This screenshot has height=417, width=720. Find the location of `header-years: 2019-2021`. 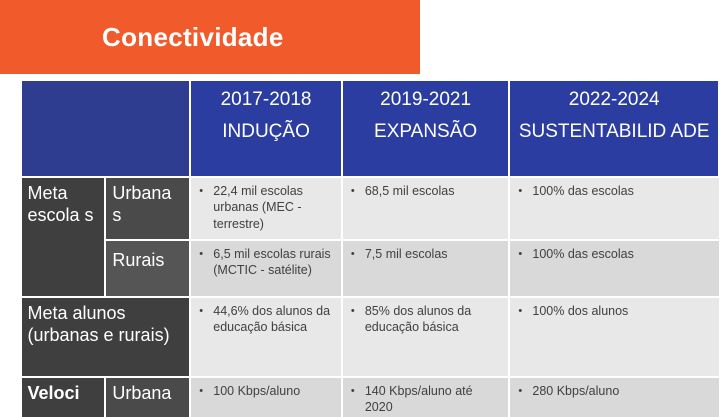

header-years: 2019-2021 is located at coordinates (426, 99).